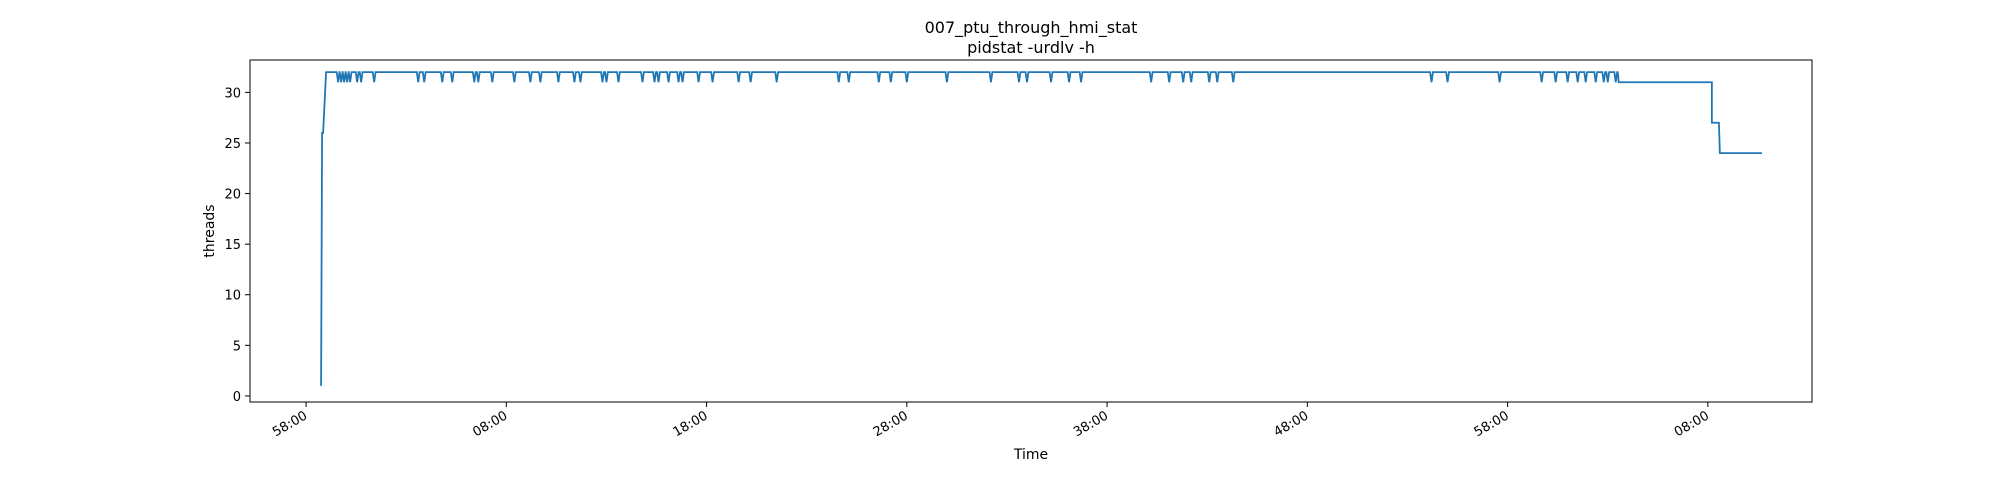 The height and width of the screenshot is (500, 2000). Describe the element at coordinates (232, 144) in the screenshot. I see `y-tick-label: 25` at that location.